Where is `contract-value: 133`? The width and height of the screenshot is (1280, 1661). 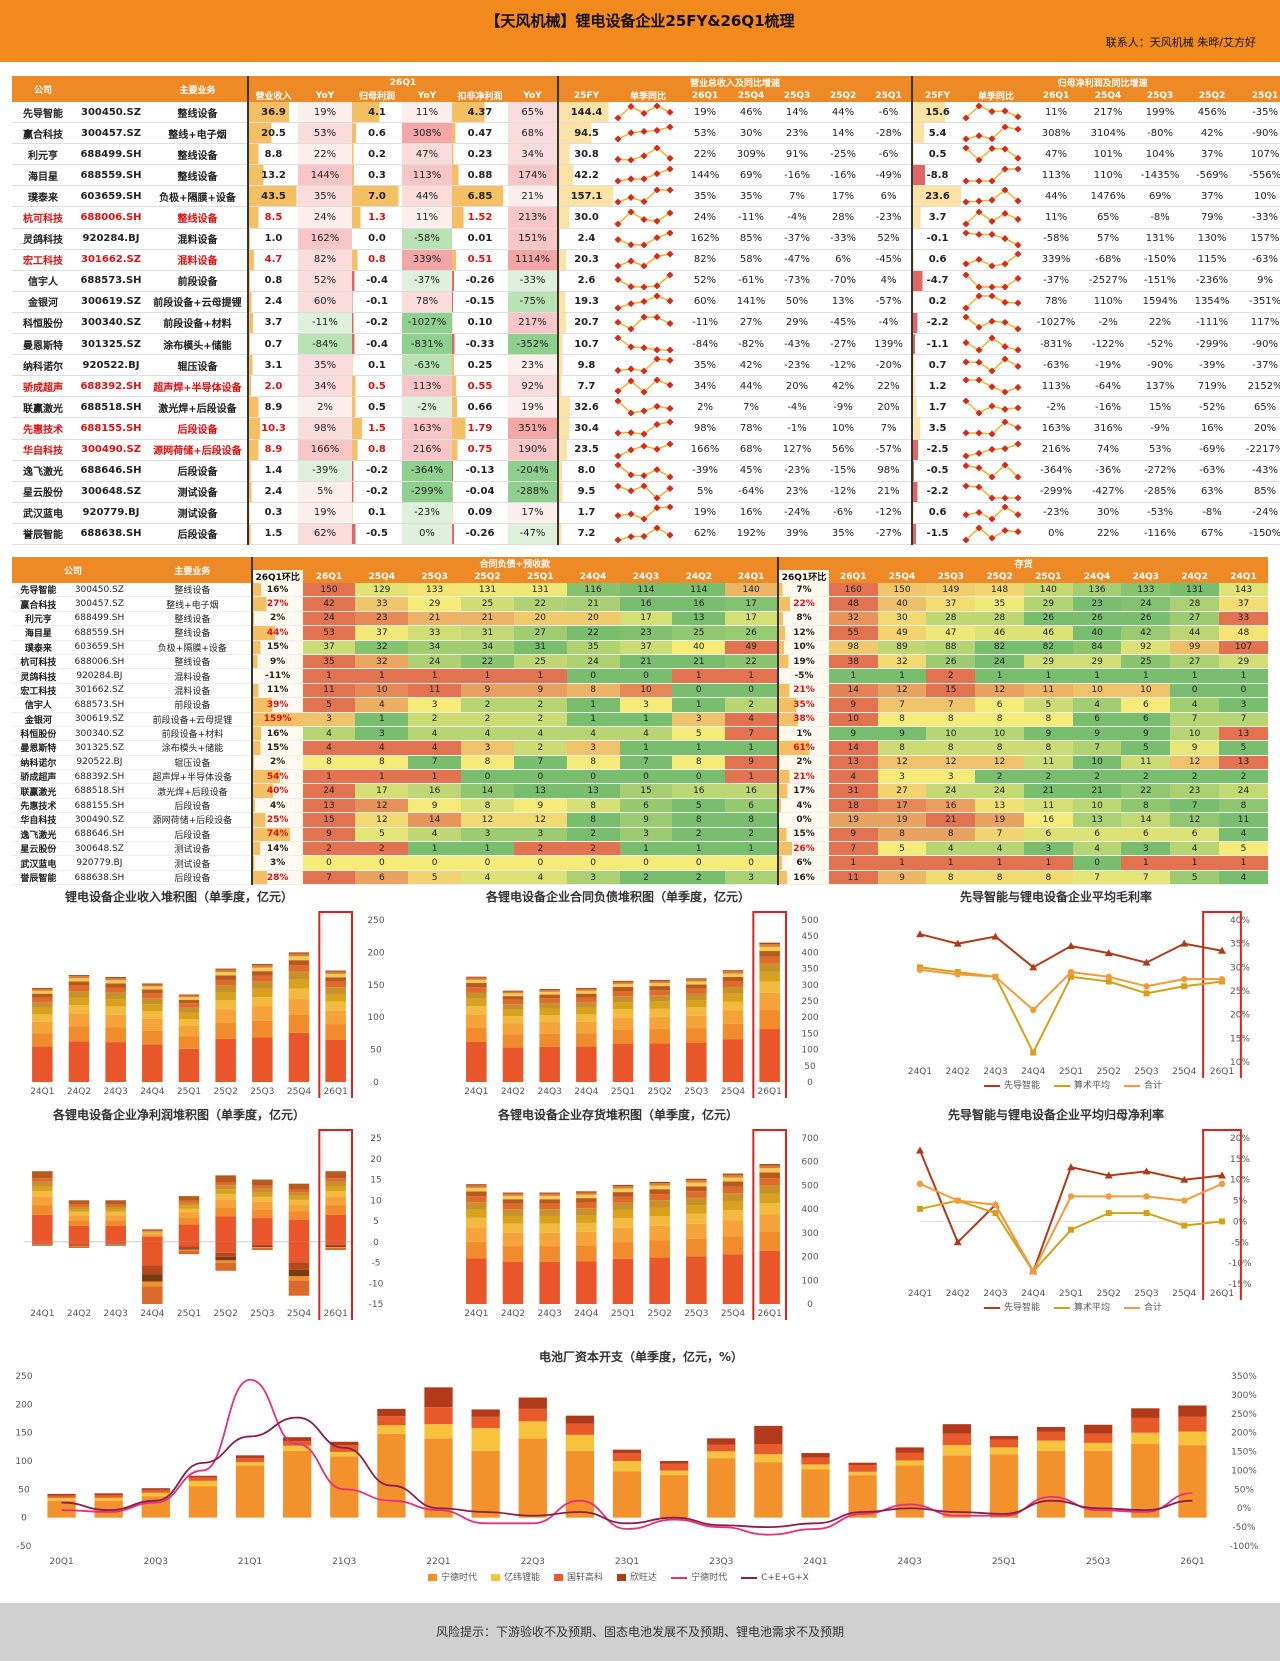
contract-value: 133 is located at coordinates (435, 590).